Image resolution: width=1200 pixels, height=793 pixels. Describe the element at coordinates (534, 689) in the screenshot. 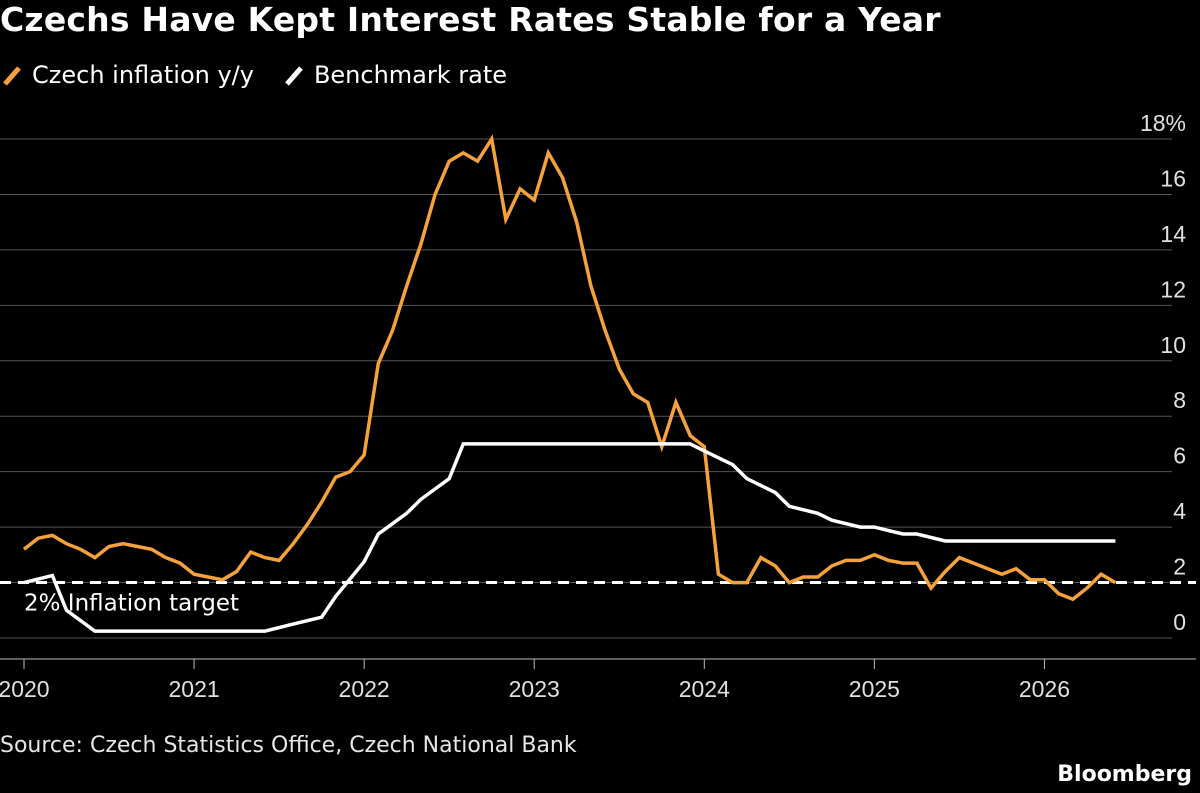

I see `x-tick-label-2023: 2023` at that location.